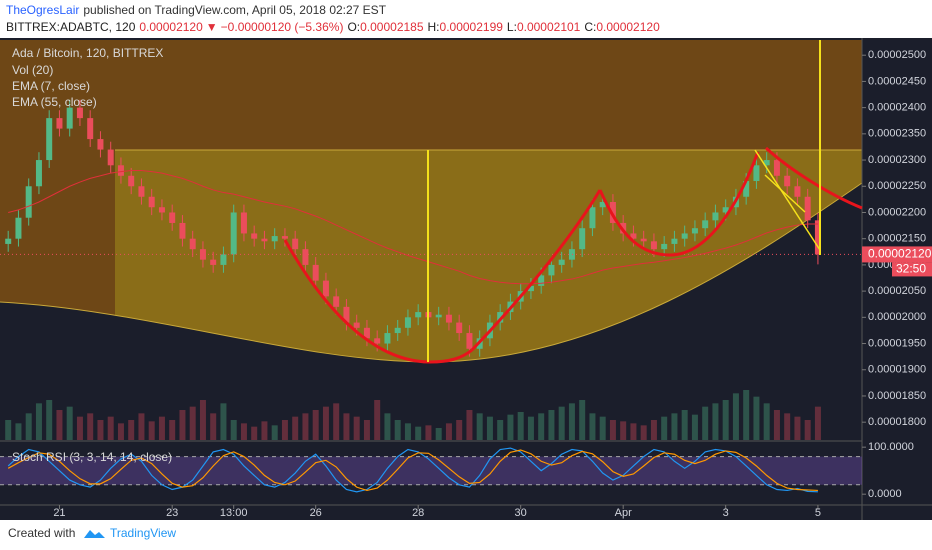  I want to click on ohlc-key: O:, so click(353, 27).